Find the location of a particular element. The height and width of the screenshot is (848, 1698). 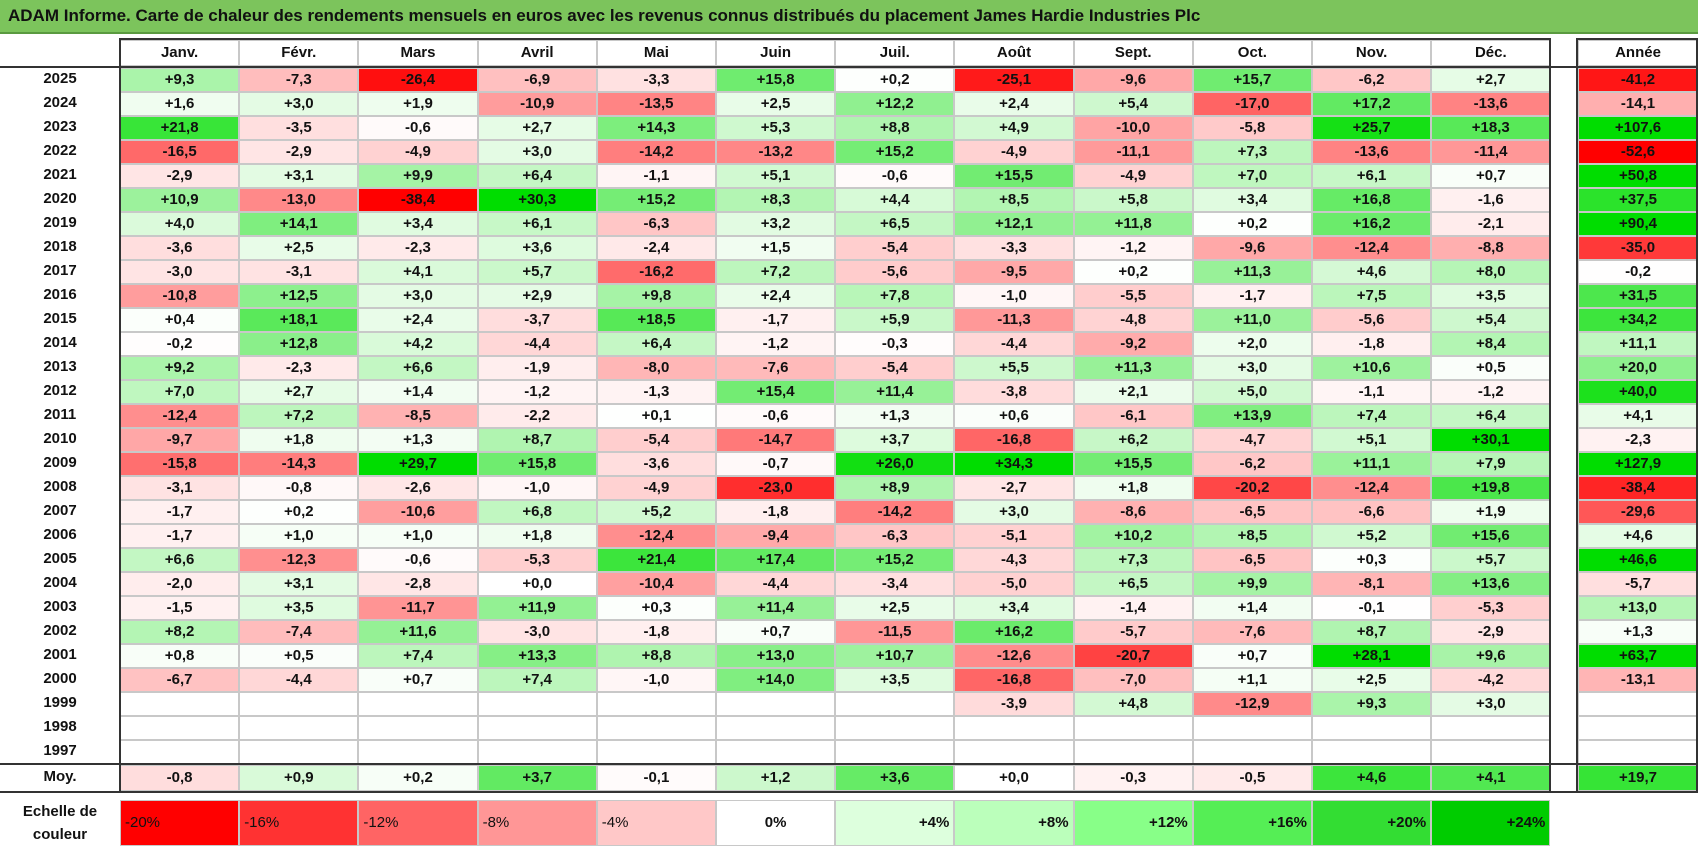

heatmap-cell: +16,8 is located at coordinates (1372, 200).